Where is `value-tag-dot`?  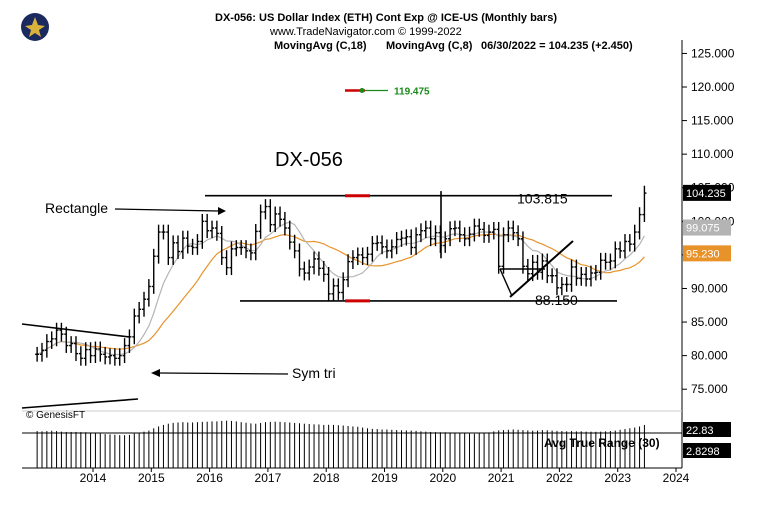
value-tag-dot is located at coordinates (362, 91).